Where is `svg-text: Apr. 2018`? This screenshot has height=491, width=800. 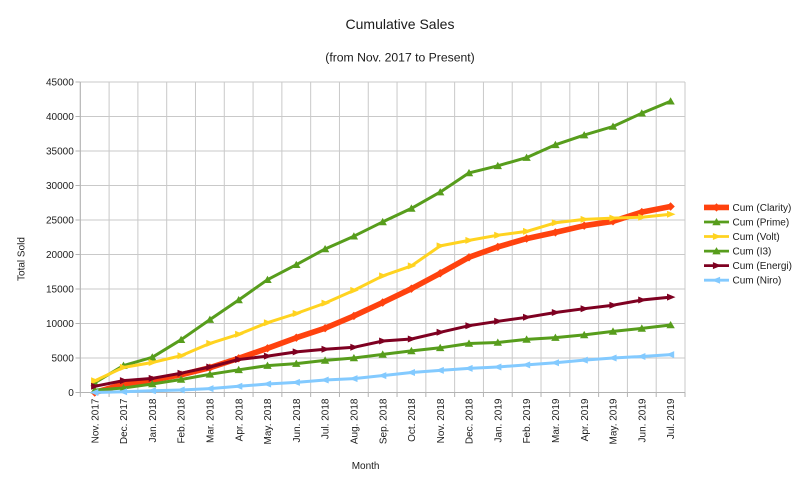 svg-text: Apr. 2018 is located at coordinates (239, 419).